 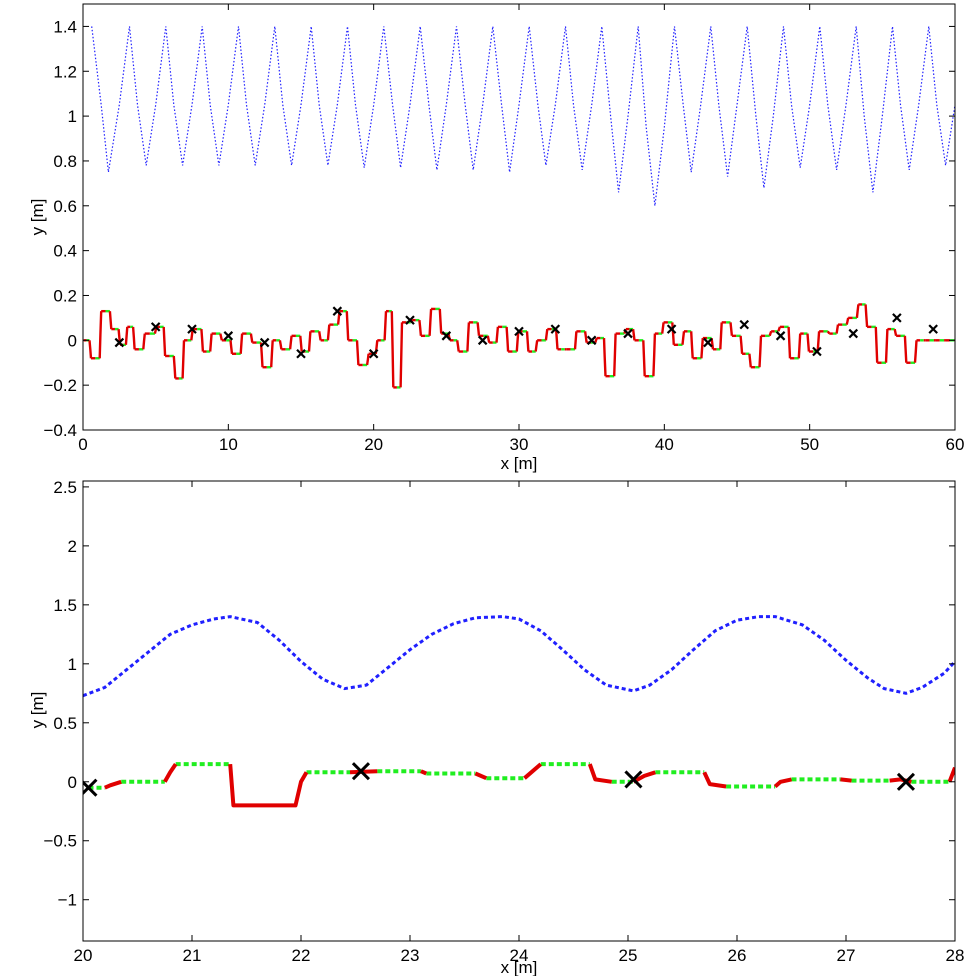 What do you see at coordinates (519, 955) in the screenshot?
I see `bottom-chart-x-tick-label: 24` at bounding box center [519, 955].